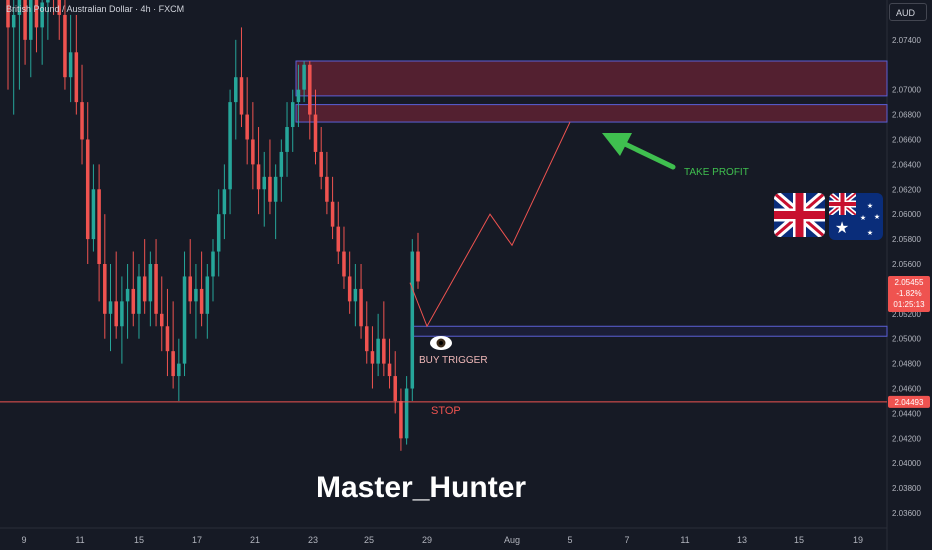  Describe the element at coordinates (906, 90) in the screenshot. I see `y-tick-label: 2.07000` at that location.